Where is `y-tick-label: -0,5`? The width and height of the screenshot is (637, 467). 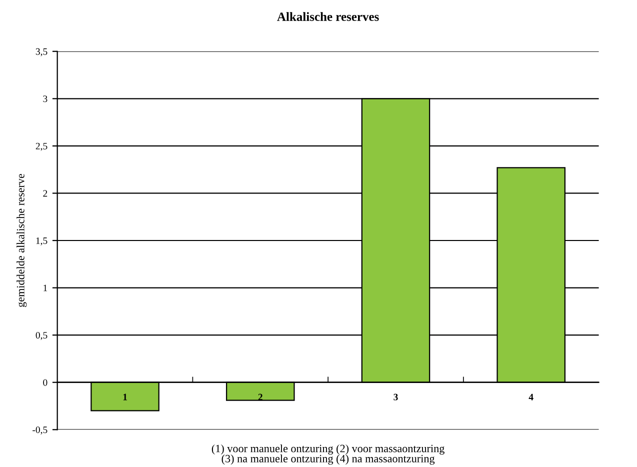 y-tick-label: -0,5 is located at coordinates (40, 430).